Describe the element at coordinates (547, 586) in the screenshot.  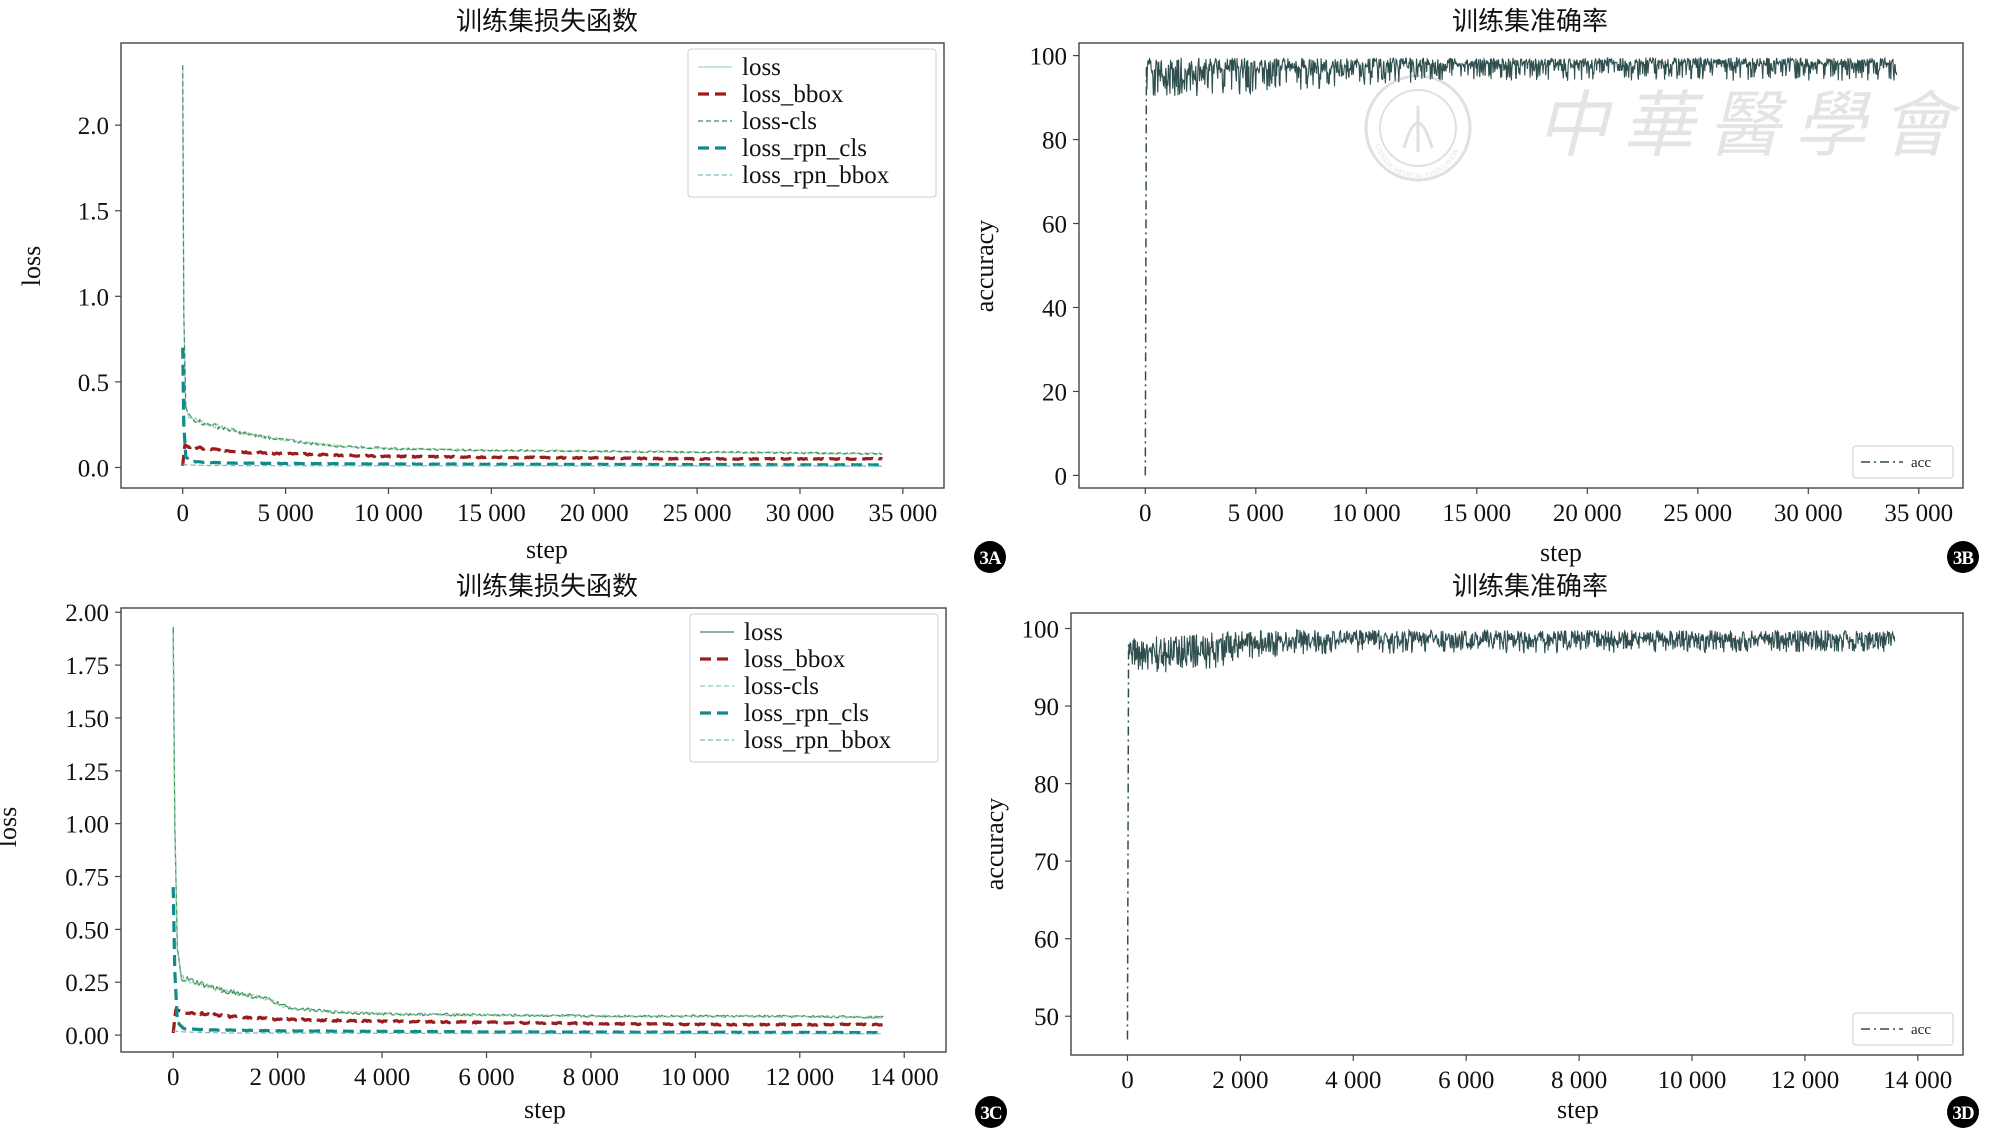
I see `chart-title: 训练集损失函数` at that location.